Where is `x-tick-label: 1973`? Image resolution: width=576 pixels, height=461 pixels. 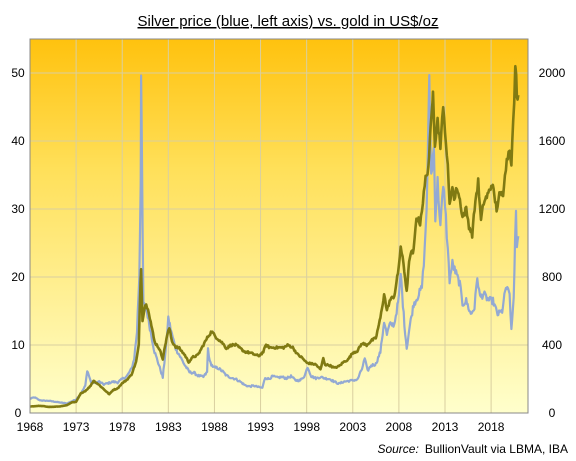
x-tick-label: 1973 is located at coordinates (76, 427).